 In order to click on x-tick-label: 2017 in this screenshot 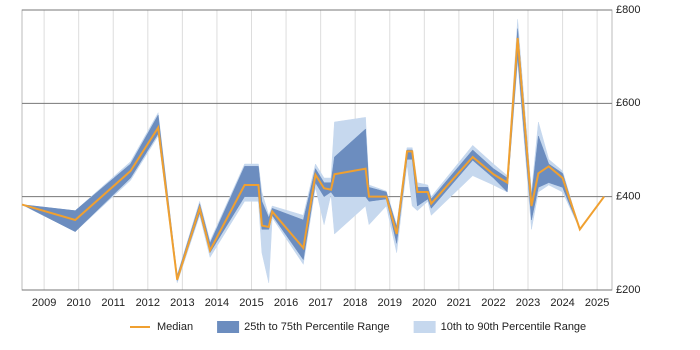, I will do `click(320, 303)`.